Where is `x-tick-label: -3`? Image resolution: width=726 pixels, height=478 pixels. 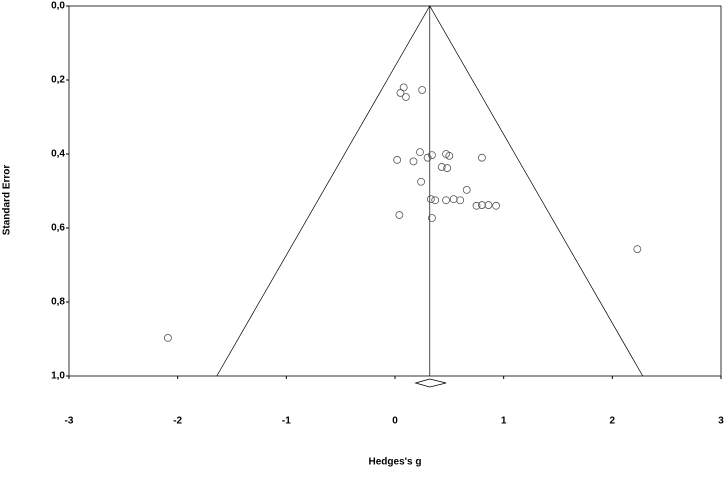 x-tick-label: -3 is located at coordinates (69, 421).